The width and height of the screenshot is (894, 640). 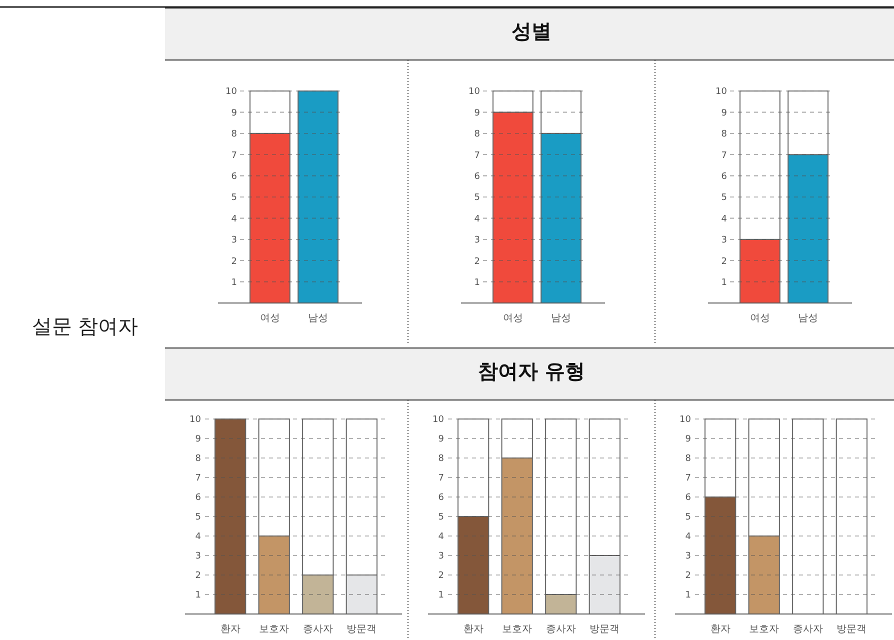 I want to click on text: 설문 참여자, so click(x=85, y=326).